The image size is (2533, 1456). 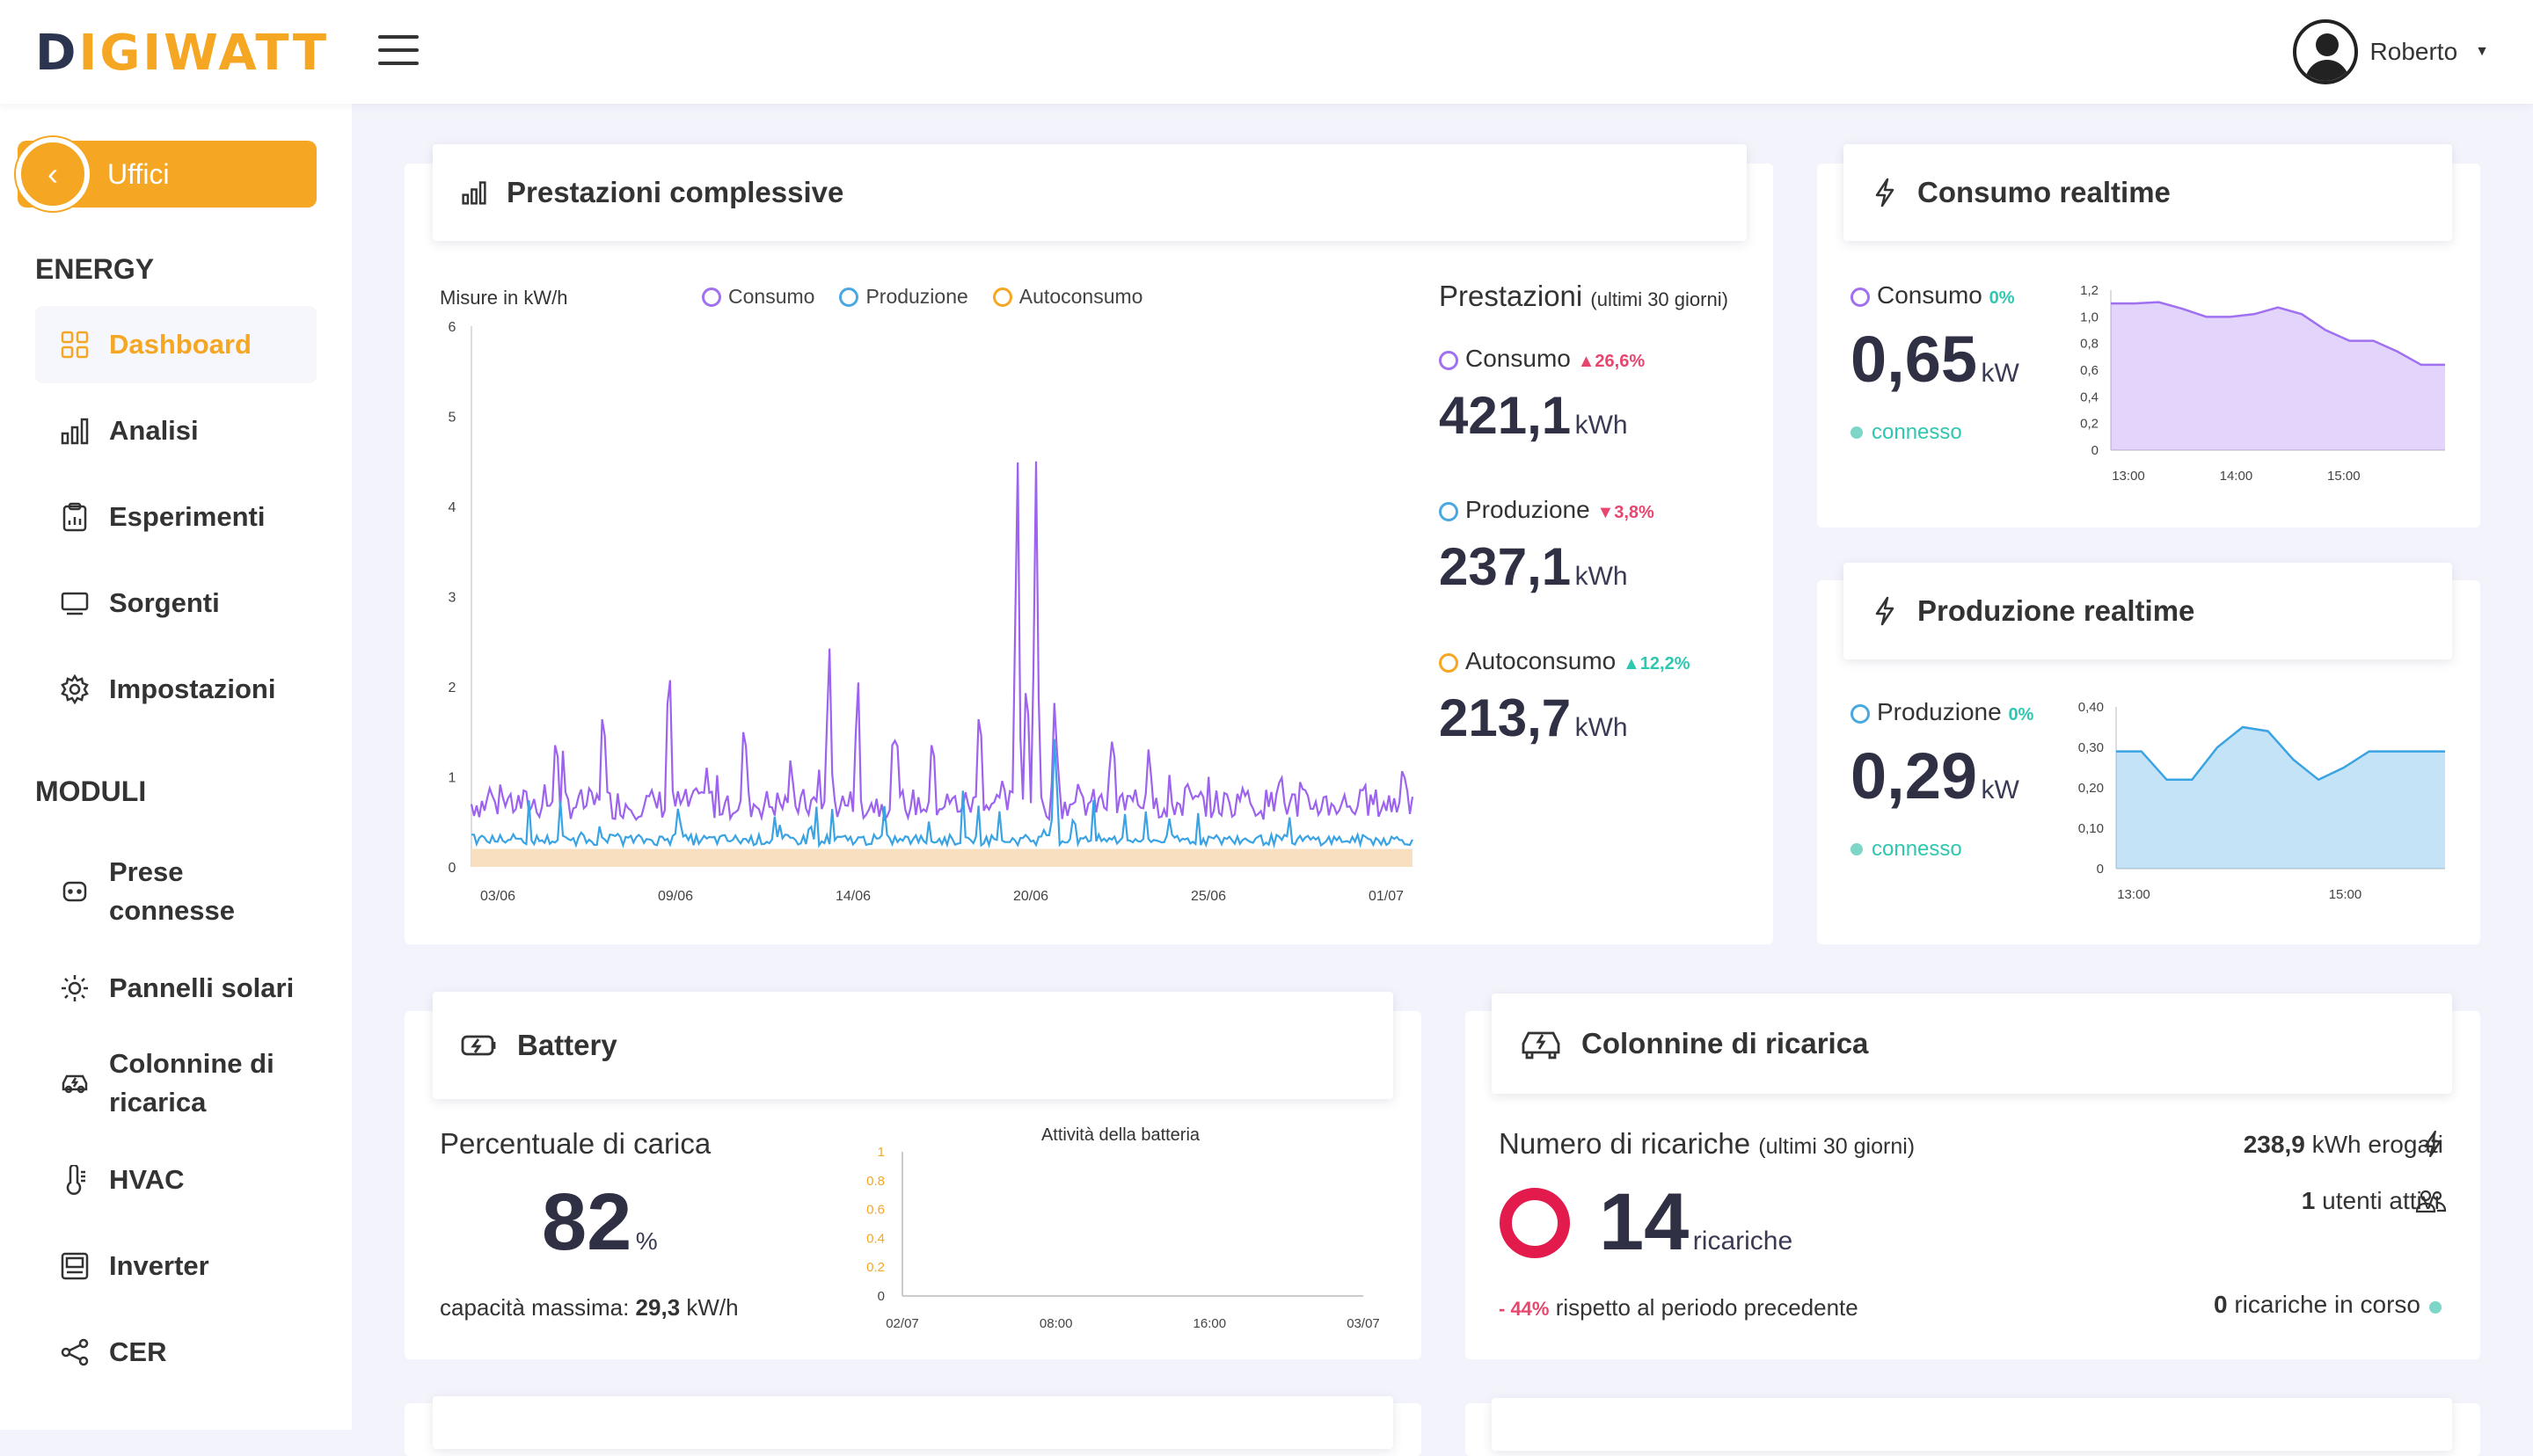 I want to click on x-tick-label: 14:00, so click(x=2236, y=476).